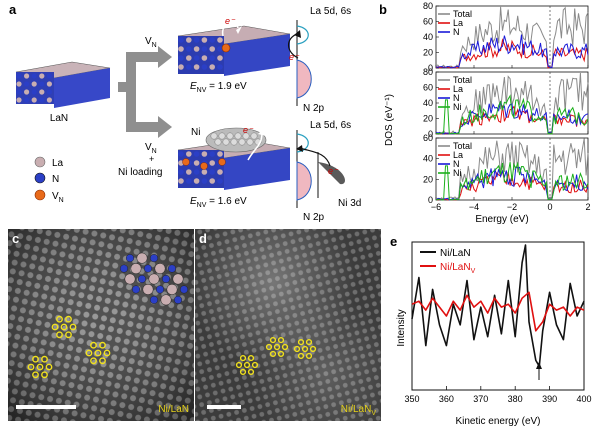 The width and height of the screenshot is (600, 428). I want to click on legend-ni-lanv: Ni/LaNV, so click(458, 268).